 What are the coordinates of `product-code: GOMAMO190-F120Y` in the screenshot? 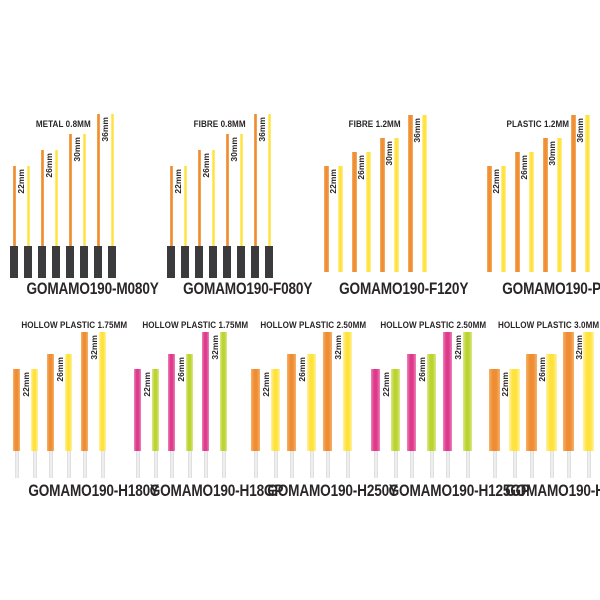 It's located at (395, 289).